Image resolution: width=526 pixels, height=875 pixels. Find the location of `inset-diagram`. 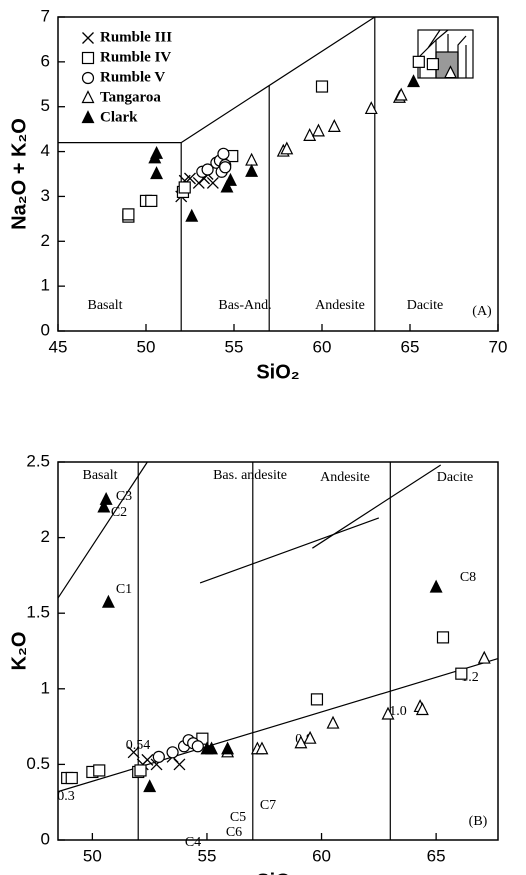

inset-diagram is located at coordinates (445, 54).